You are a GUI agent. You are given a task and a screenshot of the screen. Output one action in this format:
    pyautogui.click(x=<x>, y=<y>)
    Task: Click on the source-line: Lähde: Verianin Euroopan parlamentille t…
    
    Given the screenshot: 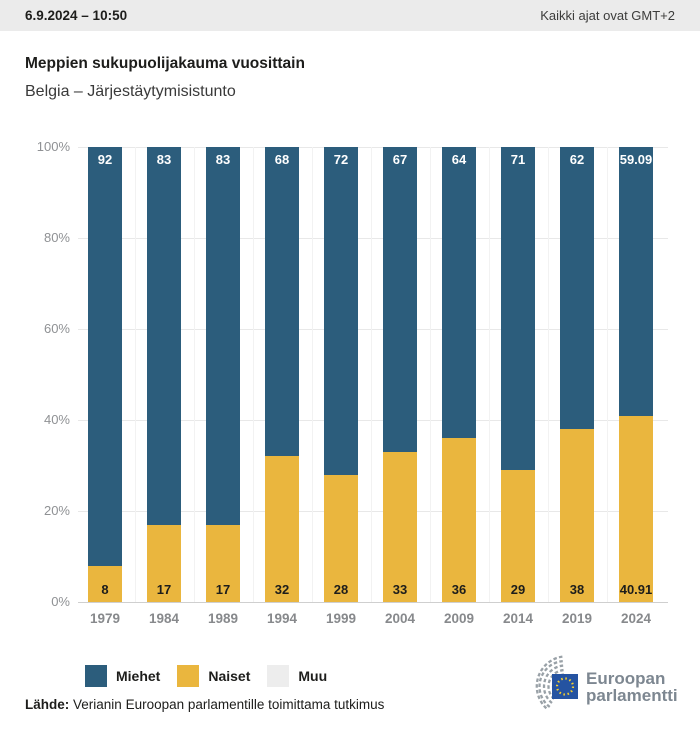 What is the action you would take?
    pyautogui.click(x=204, y=704)
    